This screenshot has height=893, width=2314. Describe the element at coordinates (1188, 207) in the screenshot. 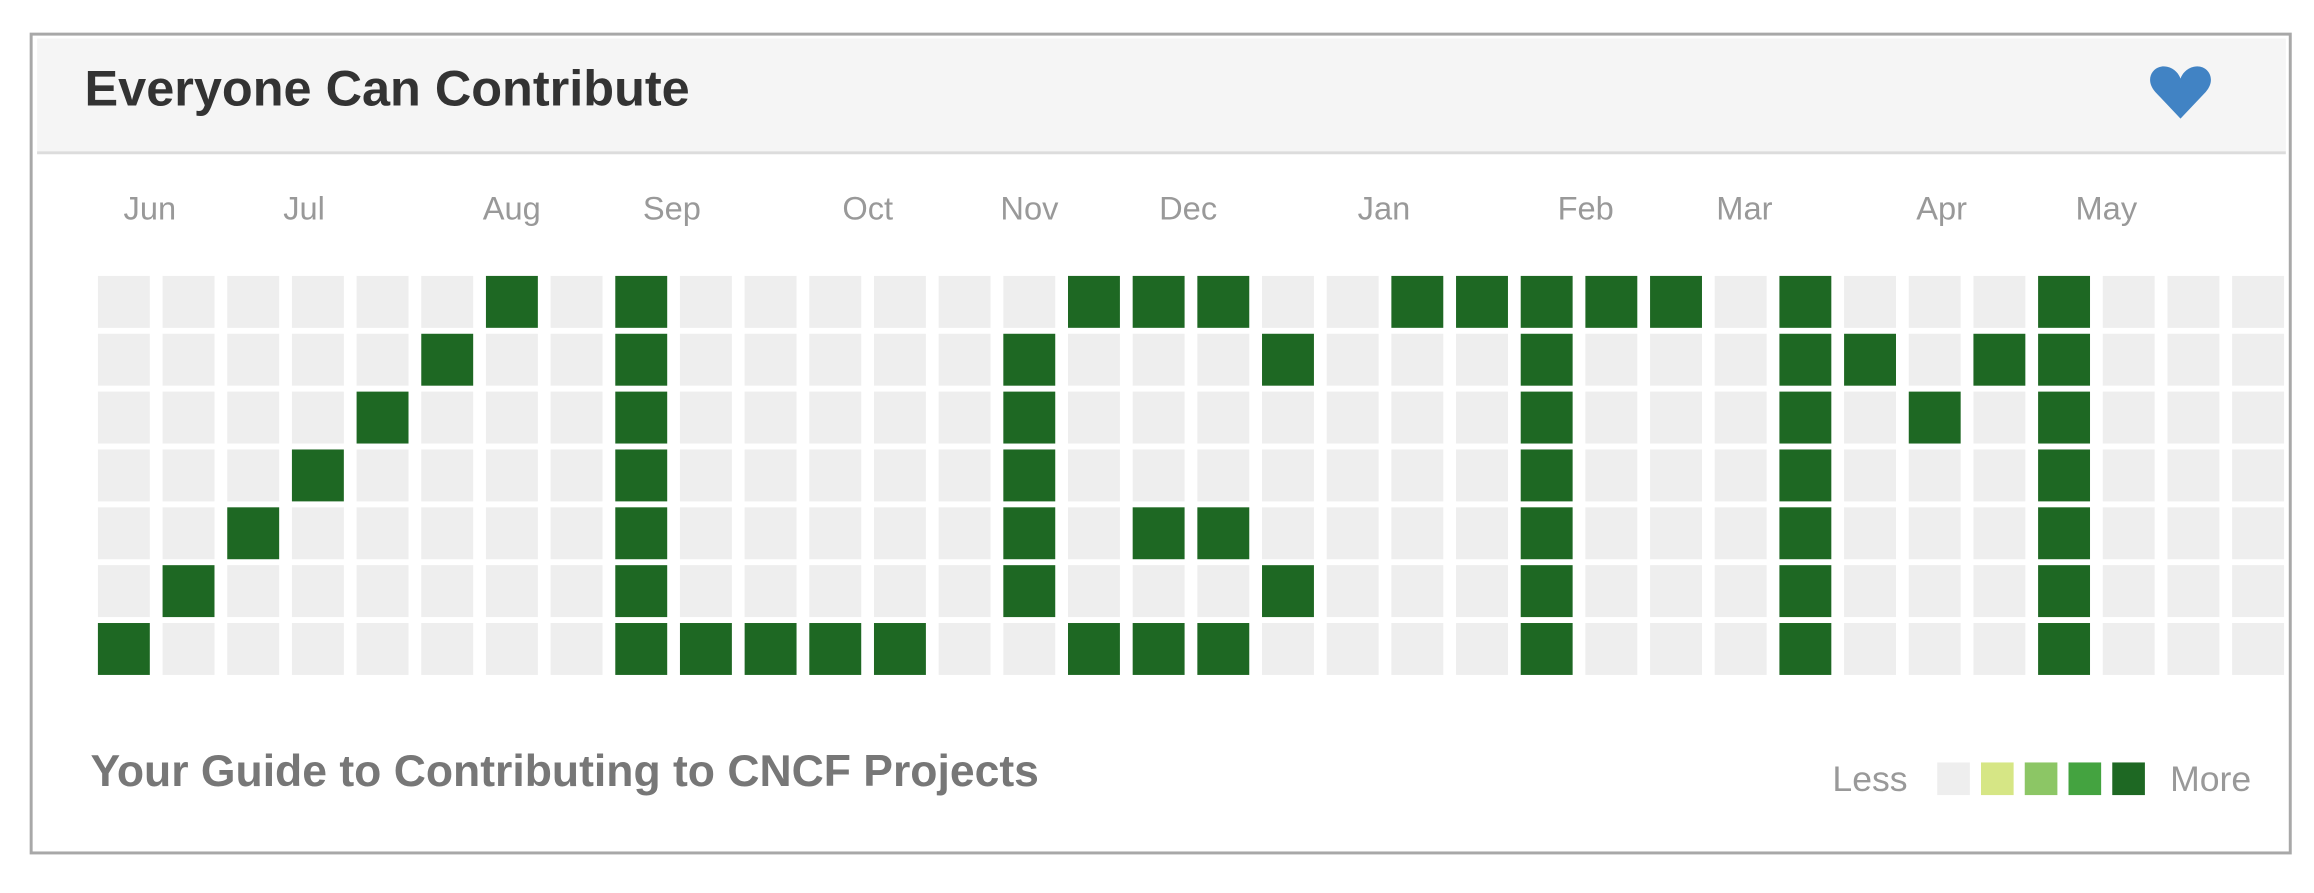

I see `month-label: Dec` at that location.